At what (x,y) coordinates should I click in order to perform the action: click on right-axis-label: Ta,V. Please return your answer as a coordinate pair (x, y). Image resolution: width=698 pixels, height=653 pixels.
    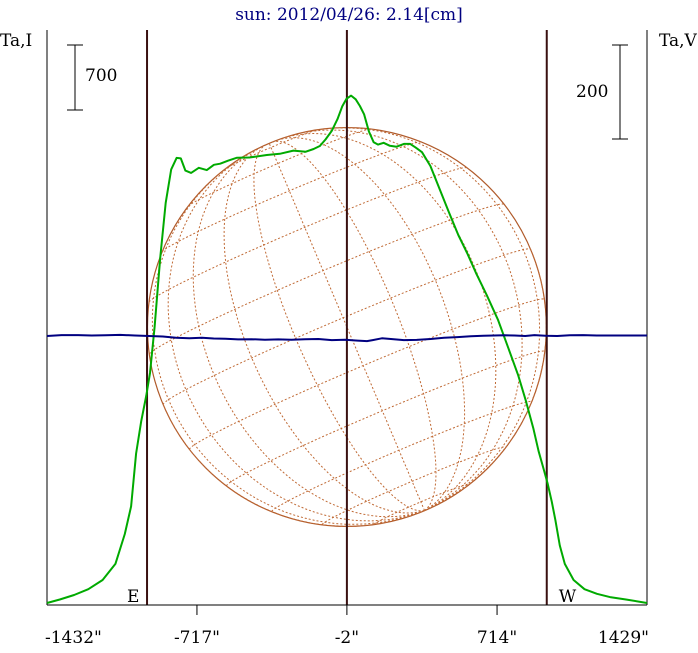
    Looking at the image, I should click on (678, 41).